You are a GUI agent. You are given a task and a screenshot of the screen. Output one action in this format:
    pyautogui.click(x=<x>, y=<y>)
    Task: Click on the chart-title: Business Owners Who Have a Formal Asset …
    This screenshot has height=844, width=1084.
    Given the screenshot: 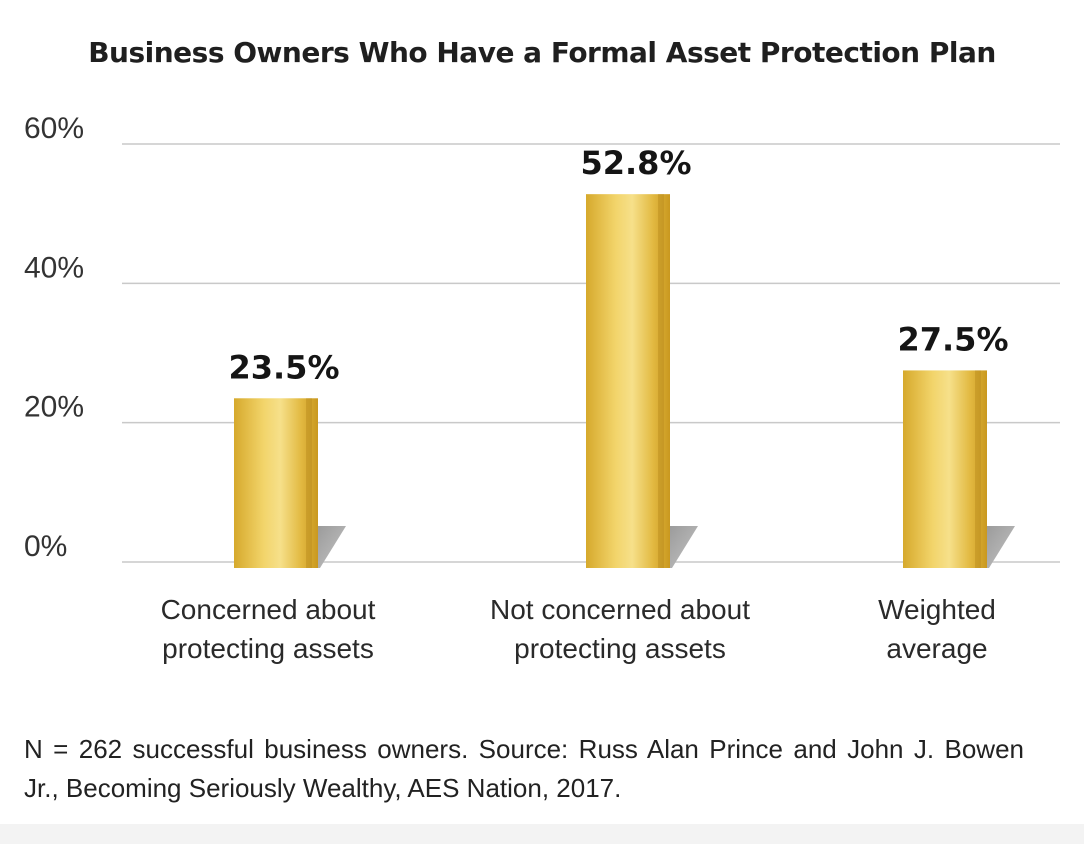 What is the action you would take?
    pyautogui.click(x=542, y=52)
    